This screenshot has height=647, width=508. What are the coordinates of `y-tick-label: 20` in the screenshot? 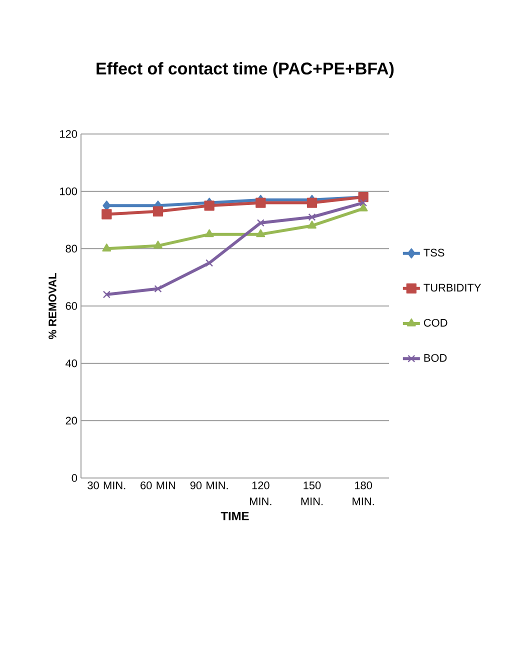 It's located at (72, 420).